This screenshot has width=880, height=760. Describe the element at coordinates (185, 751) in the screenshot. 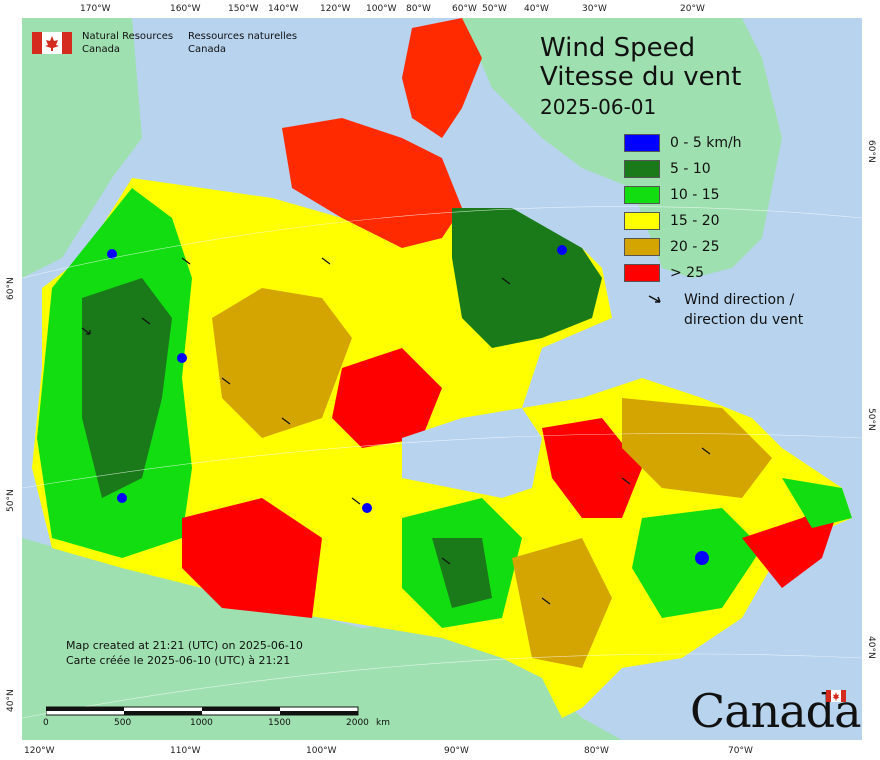

I see `tick-bottom-1: 110°W` at that location.